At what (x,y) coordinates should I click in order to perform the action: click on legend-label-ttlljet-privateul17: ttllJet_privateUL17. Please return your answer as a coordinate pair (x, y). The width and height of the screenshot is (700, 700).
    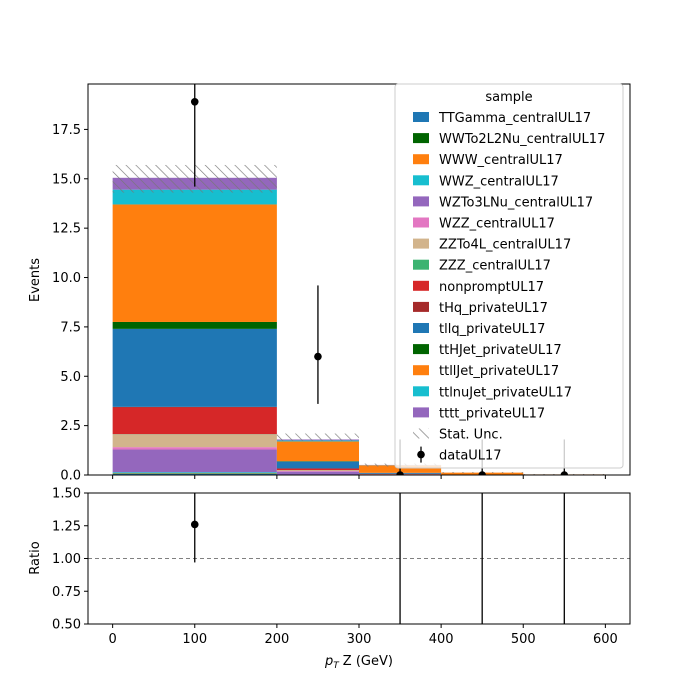
    Looking at the image, I should click on (499, 371).